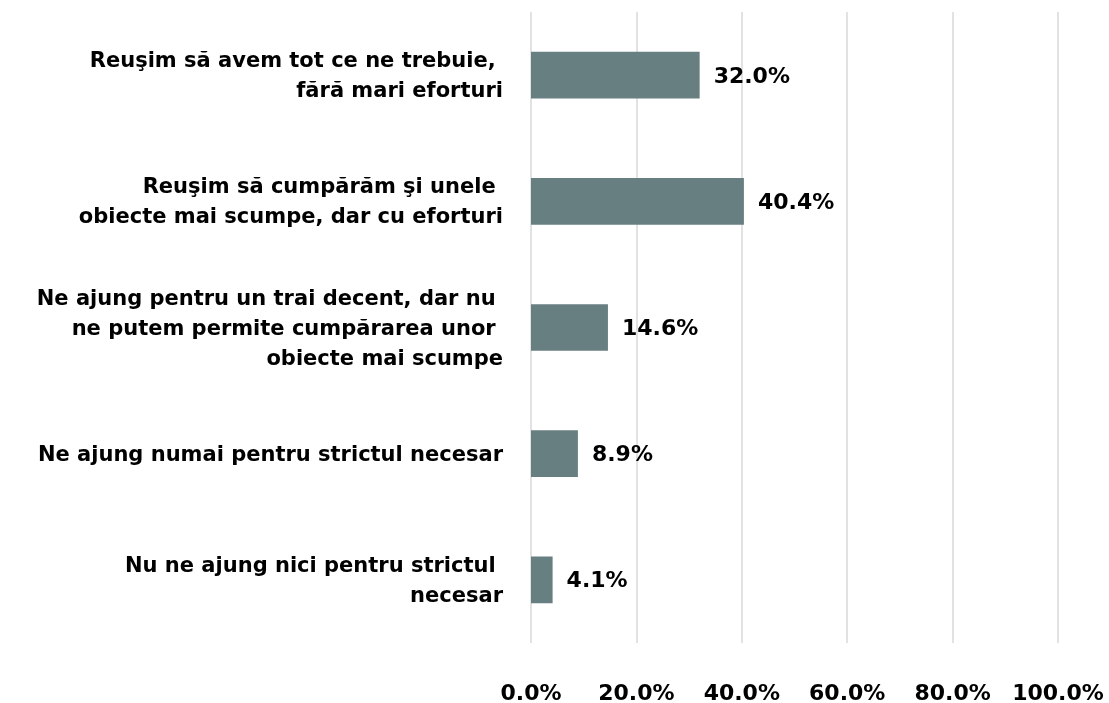 The height and width of the screenshot is (703, 1109). Describe the element at coordinates (290, 201) in the screenshot. I see `y-tick-label: Reuşim să cumpărăm şi unele obiecte mai scumpe, dar cu eforturi` at that location.